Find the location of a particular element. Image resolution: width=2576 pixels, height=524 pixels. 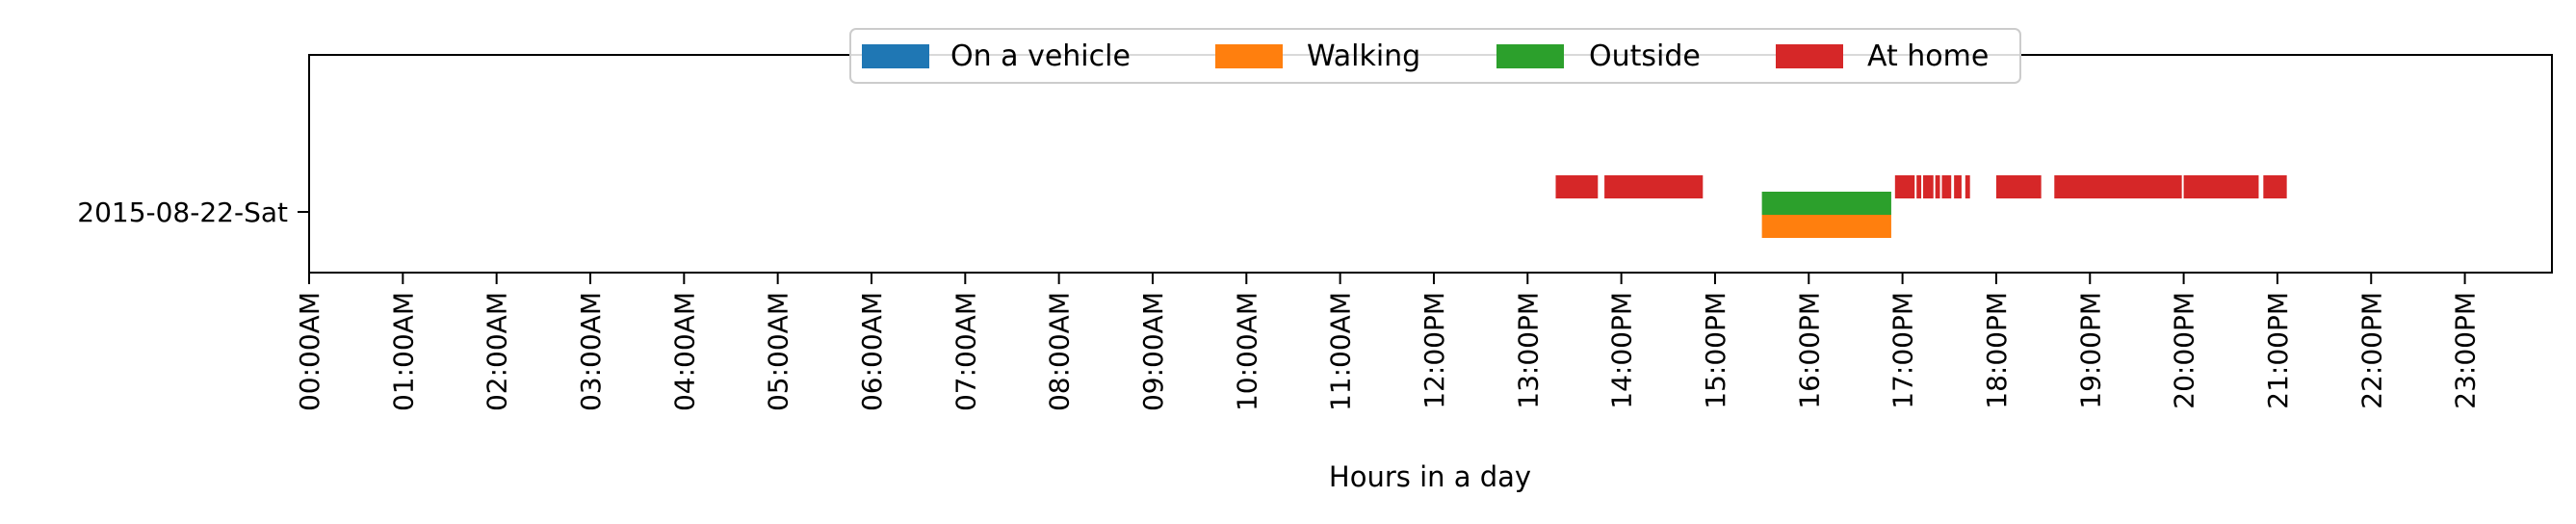

bar-walking is located at coordinates (1826, 226).